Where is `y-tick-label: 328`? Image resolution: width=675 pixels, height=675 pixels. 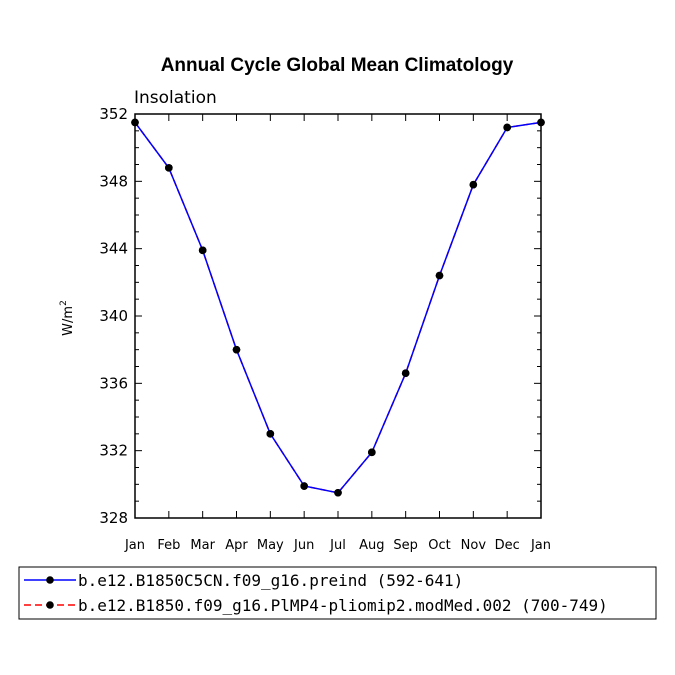
y-tick-label: 328 is located at coordinates (113, 518).